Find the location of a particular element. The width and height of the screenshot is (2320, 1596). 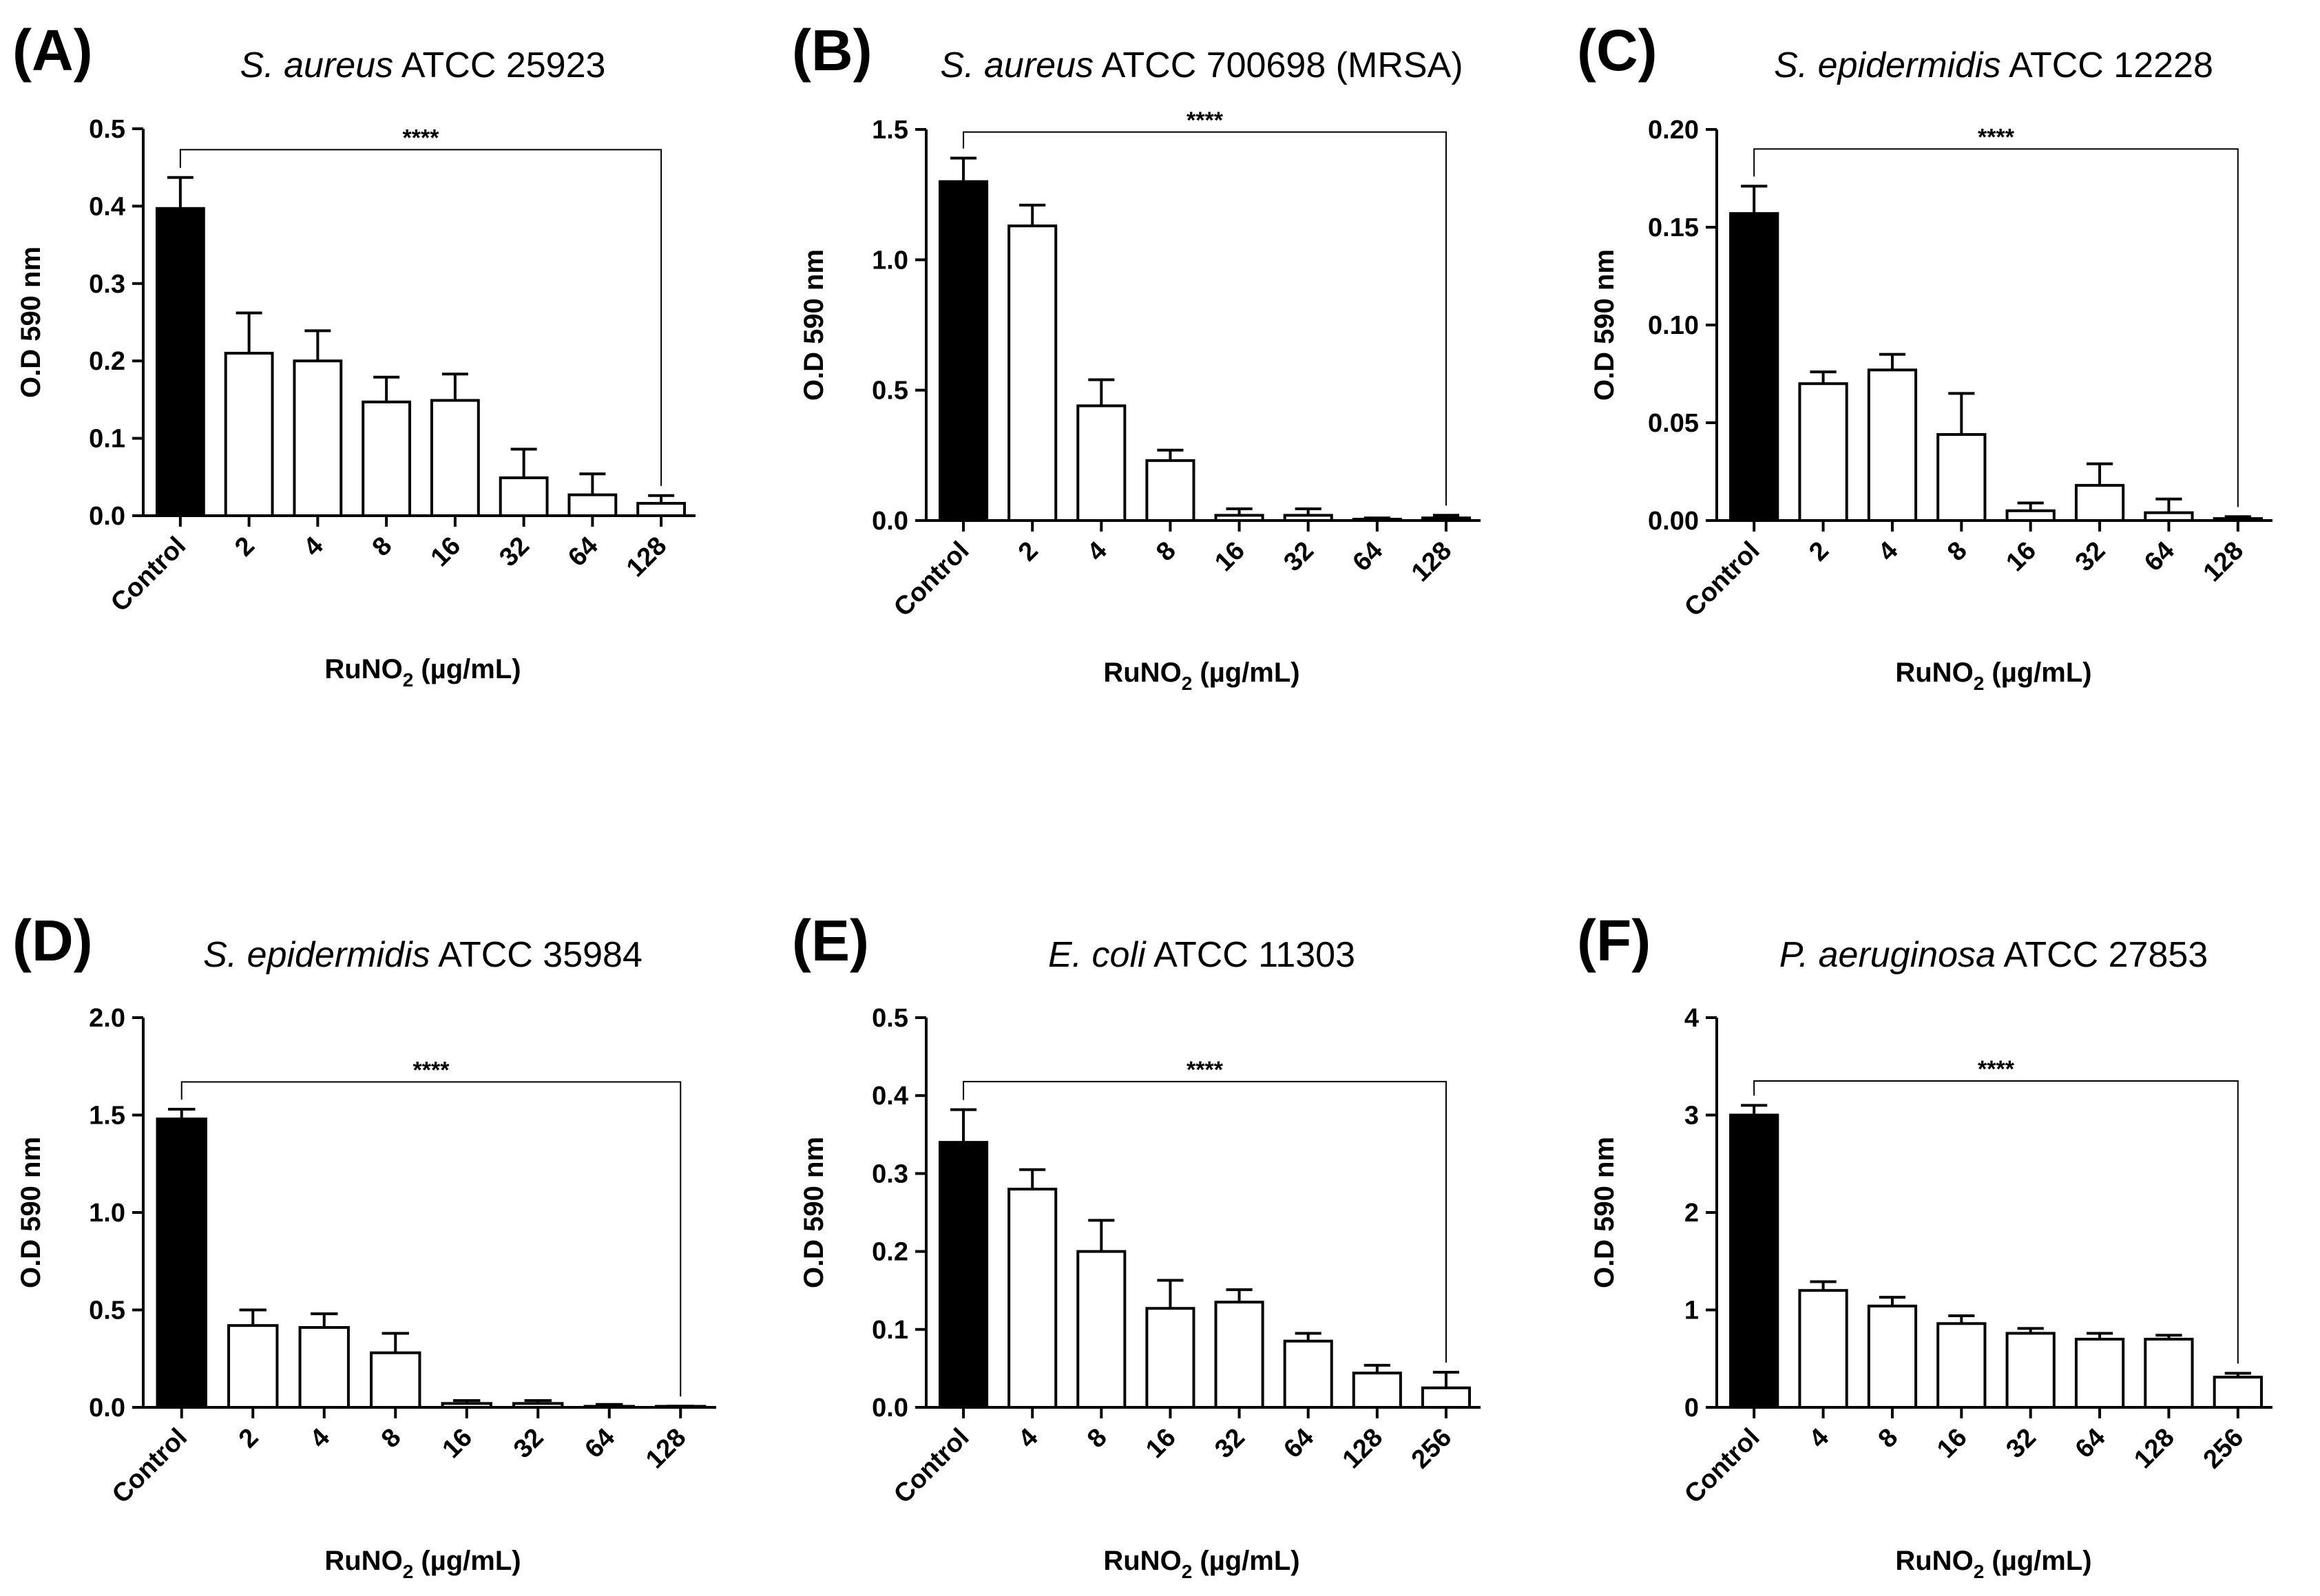

y-tick-label: 0.1 is located at coordinates (107, 439).